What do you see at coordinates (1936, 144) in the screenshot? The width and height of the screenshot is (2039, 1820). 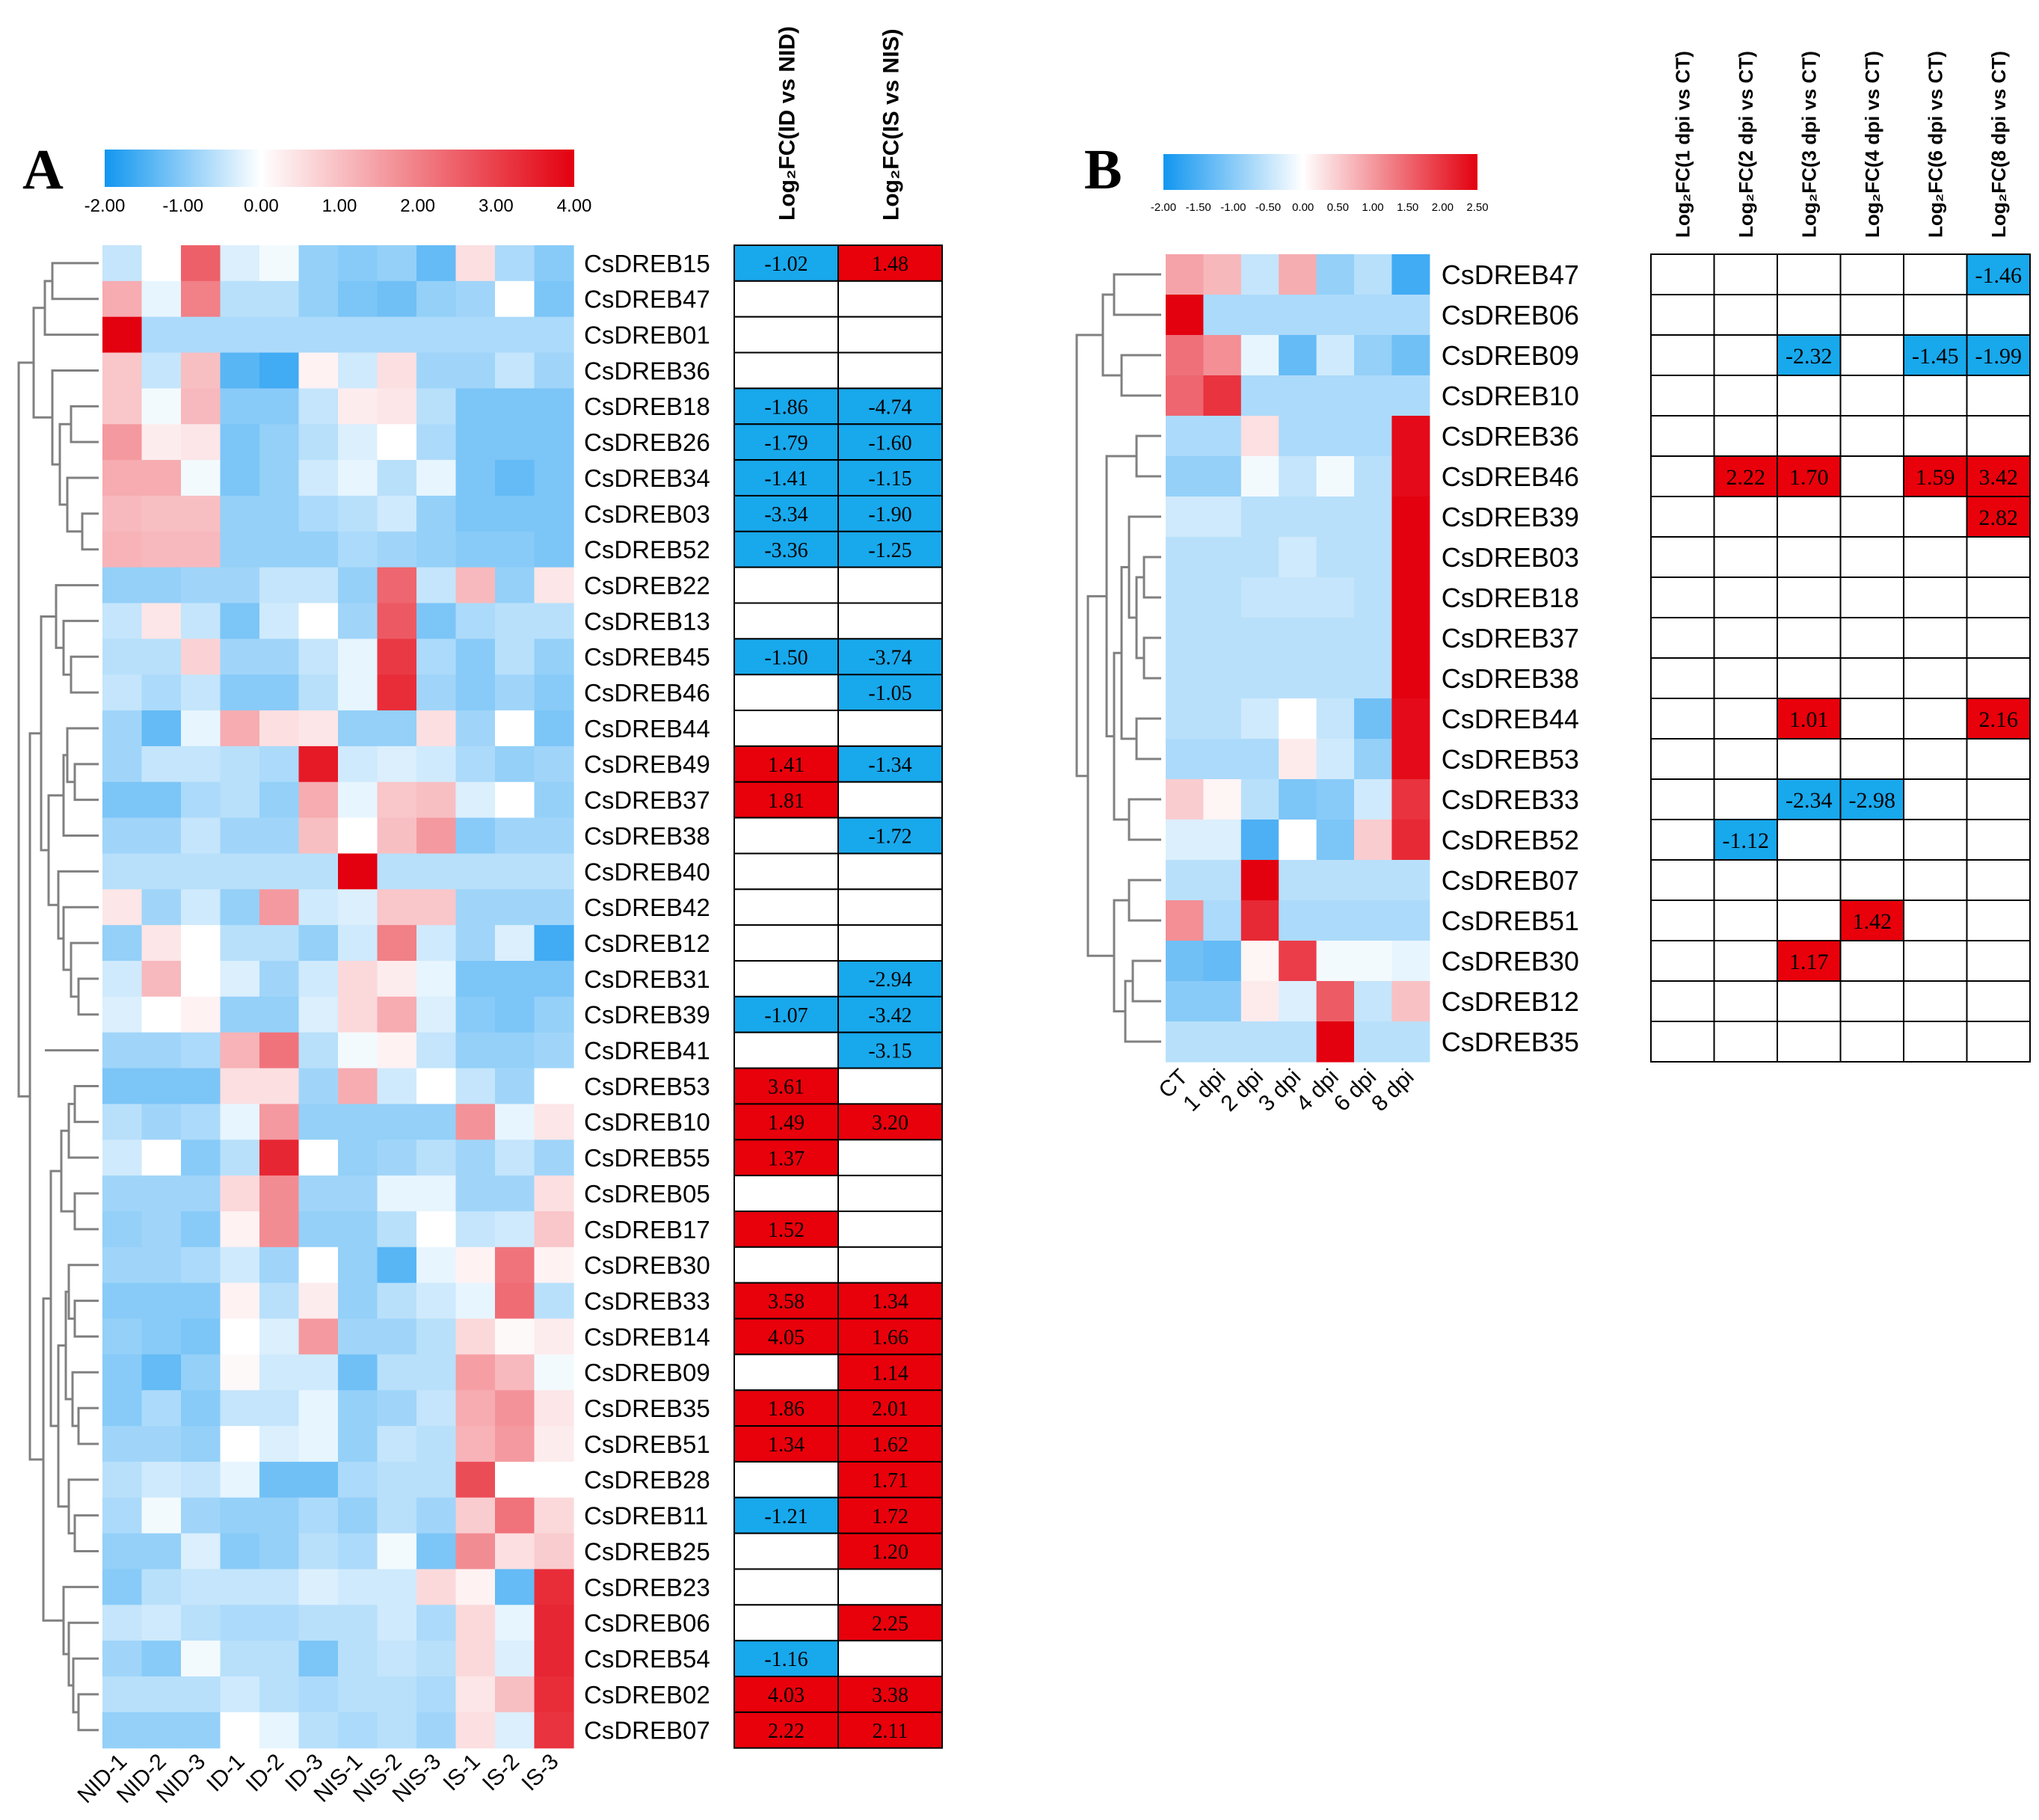 I see `fc-header: Log₂FC(6 dpi vs CT)` at bounding box center [1936, 144].